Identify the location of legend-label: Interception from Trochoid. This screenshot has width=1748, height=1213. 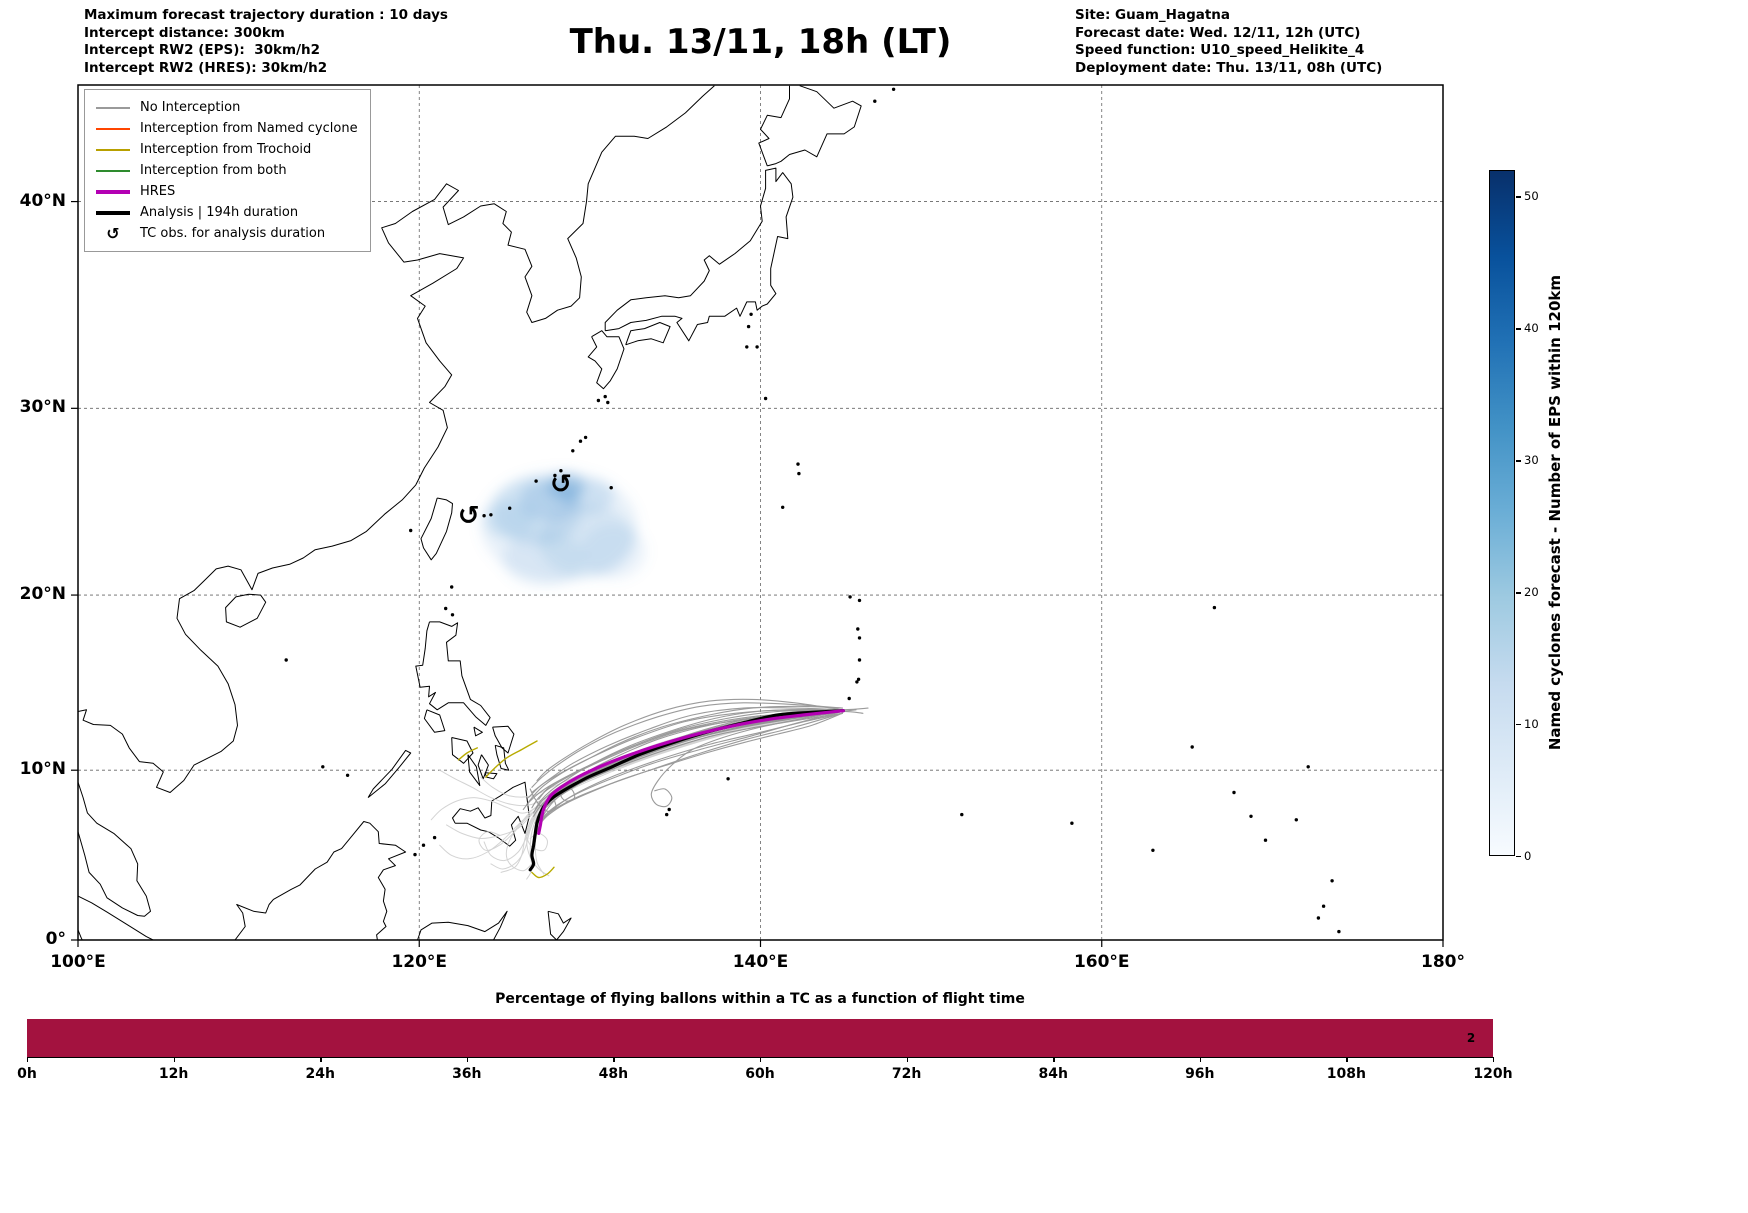
(226, 149).